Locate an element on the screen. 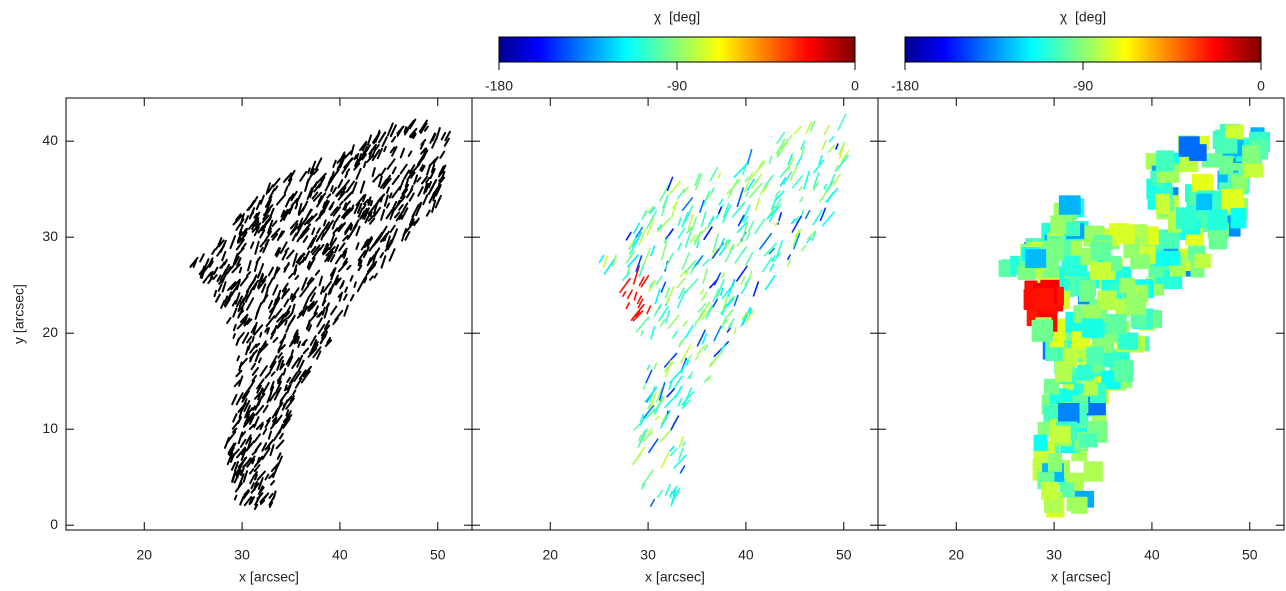  y-tick-label: 10 is located at coordinates (50, 428).